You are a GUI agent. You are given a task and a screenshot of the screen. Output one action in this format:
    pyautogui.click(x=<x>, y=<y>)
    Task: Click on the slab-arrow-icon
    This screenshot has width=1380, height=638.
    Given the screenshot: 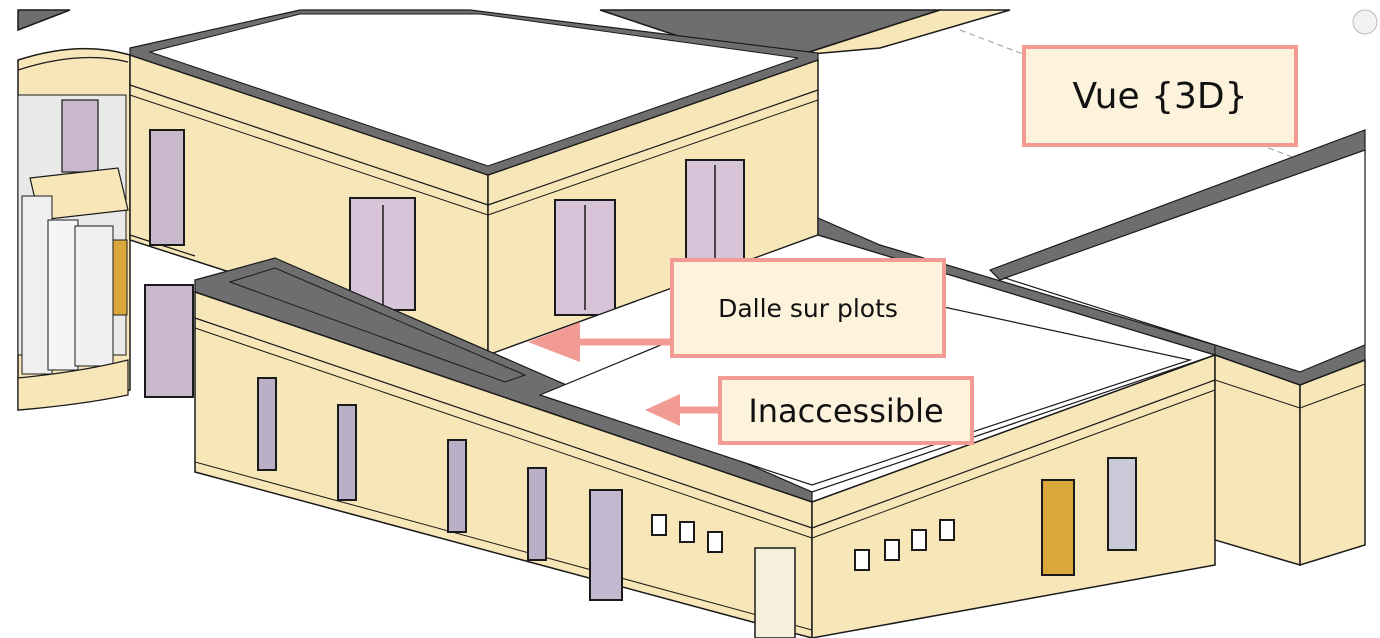 What is the action you would take?
    pyautogui.click(x=599, y=342)
    